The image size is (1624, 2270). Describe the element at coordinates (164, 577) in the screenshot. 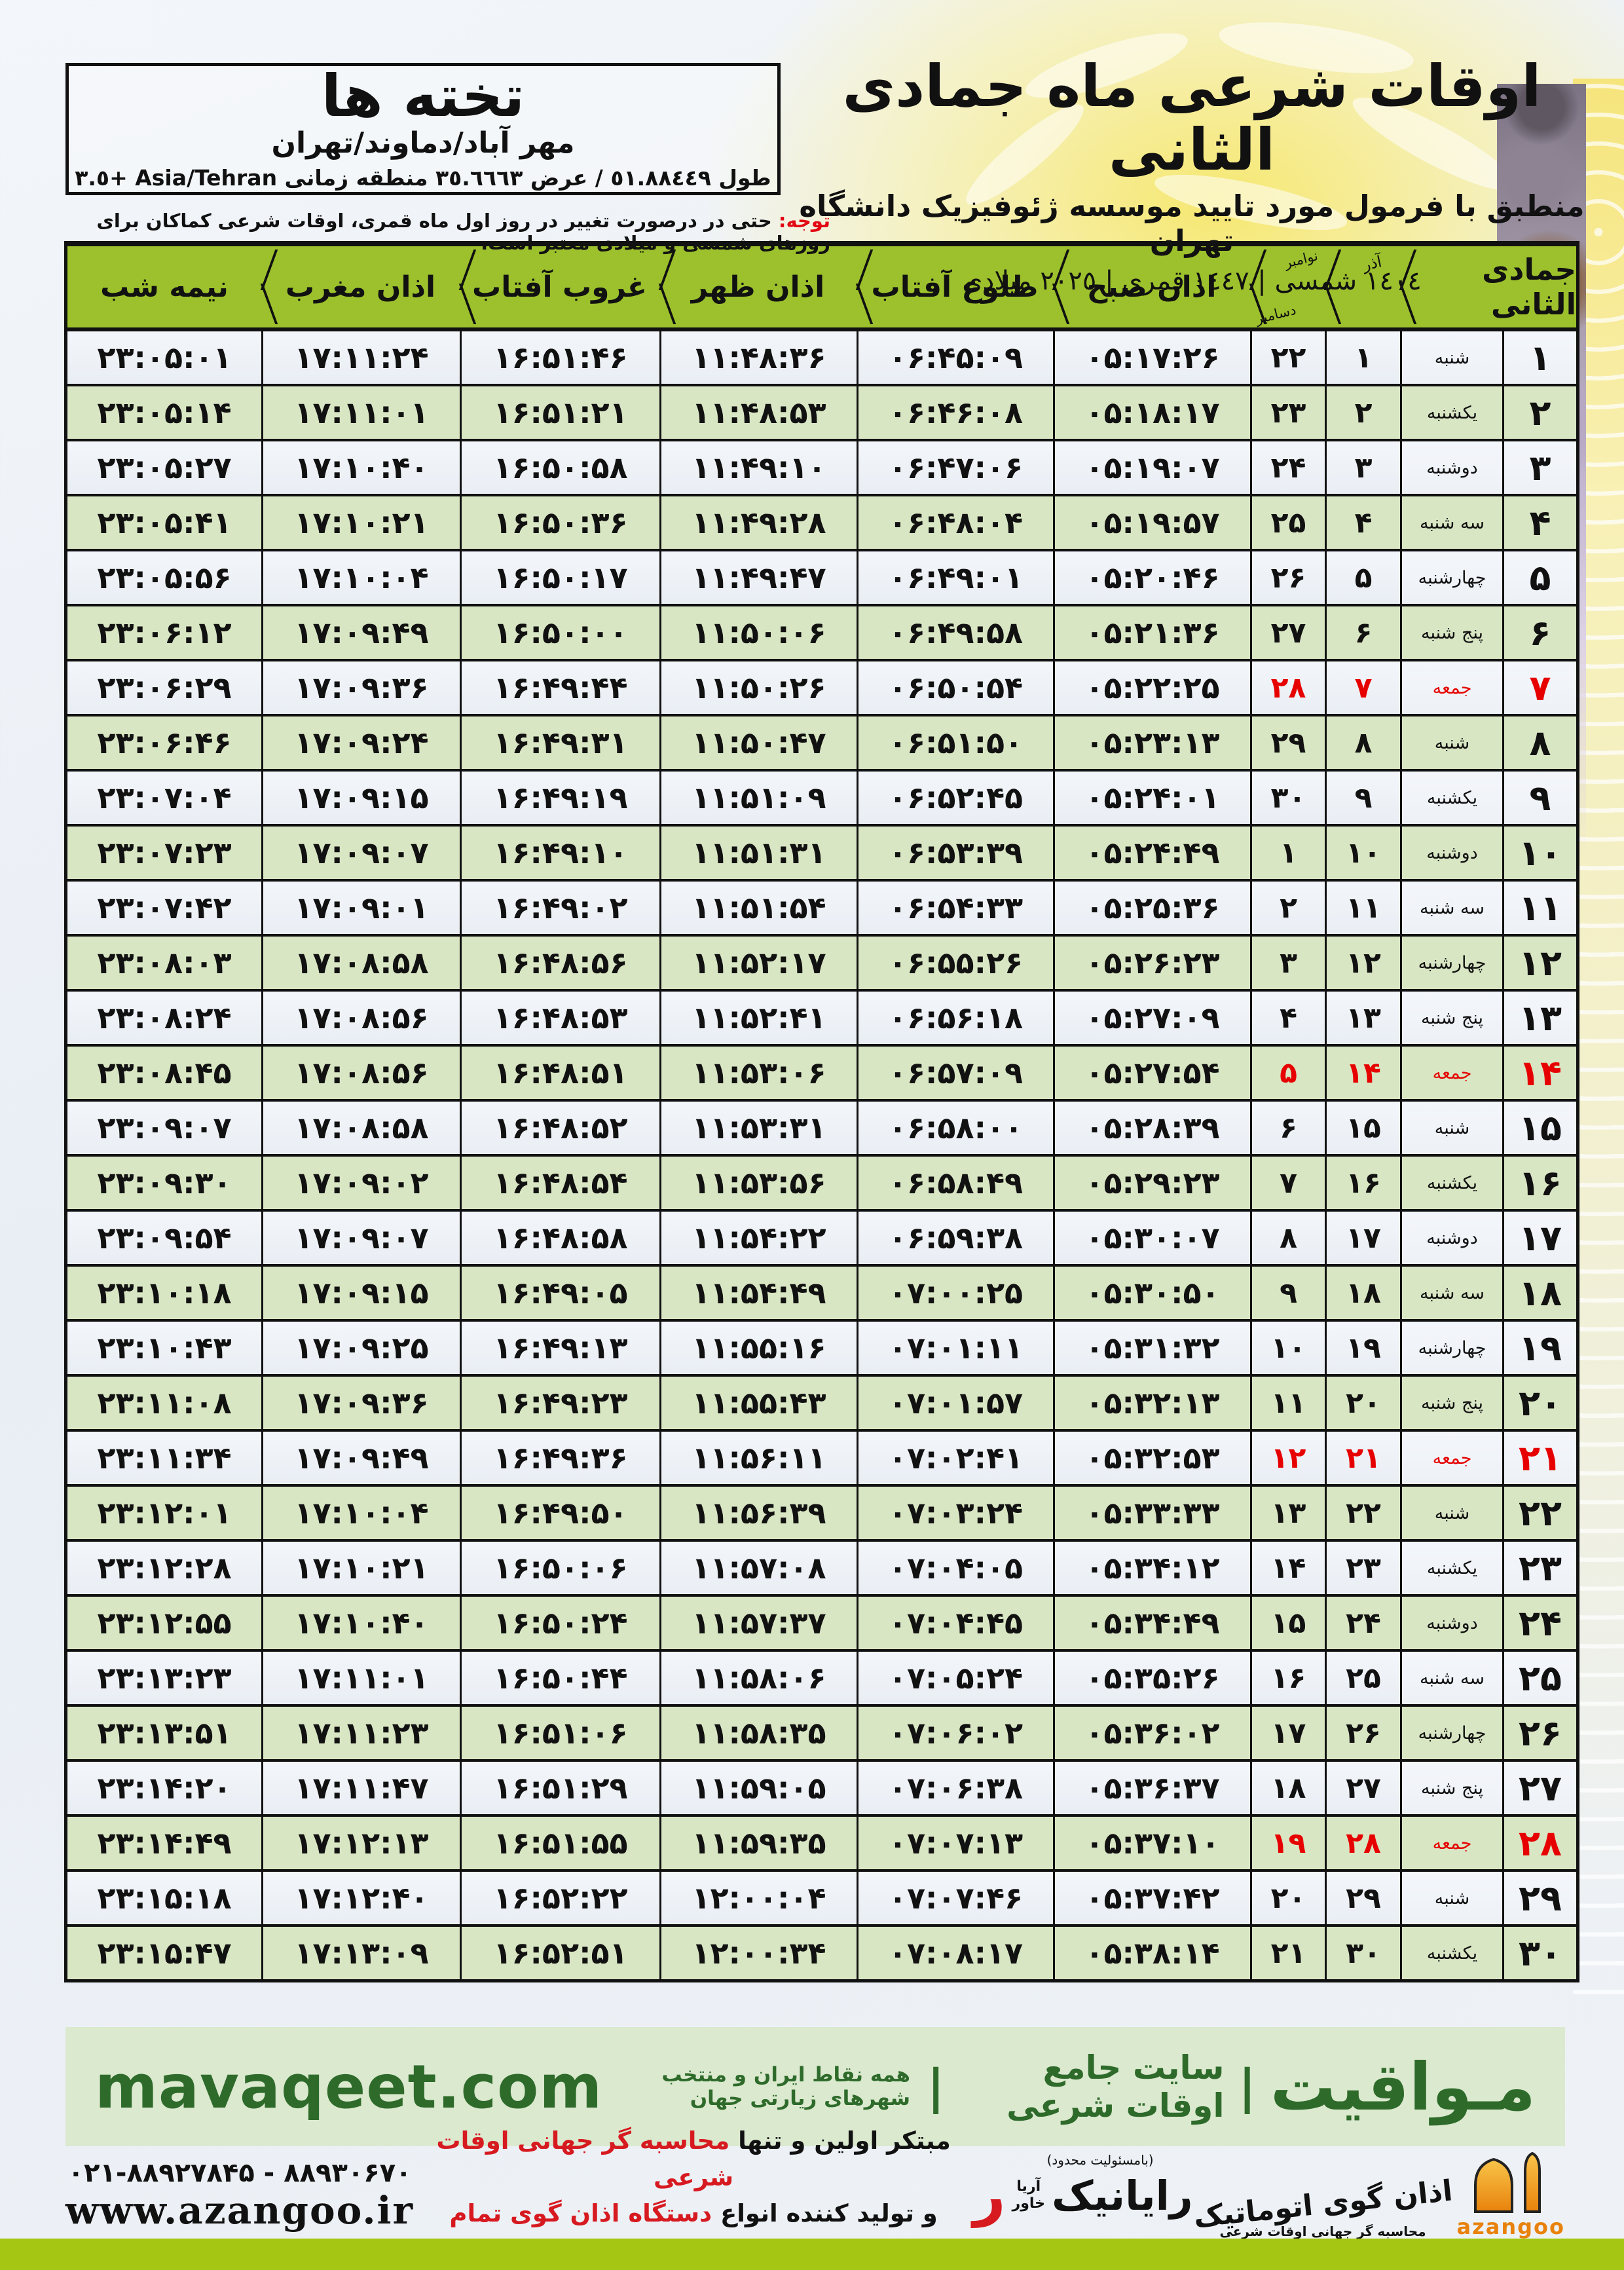

I see `cell-midnight-time: ۲۳:۰۵:۵۶` at that location.